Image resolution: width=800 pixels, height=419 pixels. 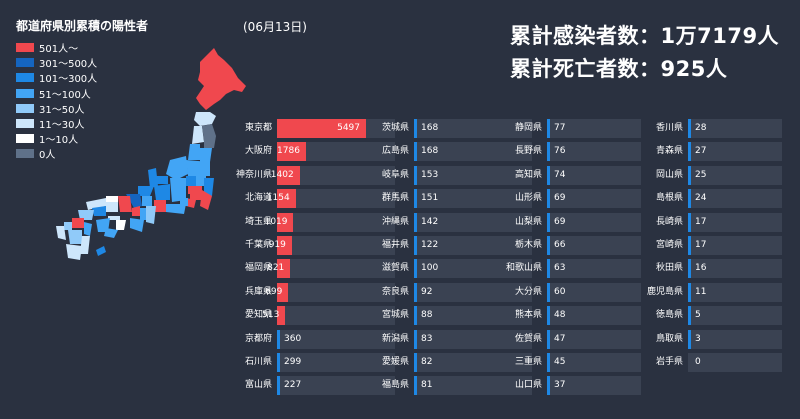 What do you see at coordinates (276, 221) in the screenshot?
I see `bar-value-label: 1019` at bounding box center [276, 221].